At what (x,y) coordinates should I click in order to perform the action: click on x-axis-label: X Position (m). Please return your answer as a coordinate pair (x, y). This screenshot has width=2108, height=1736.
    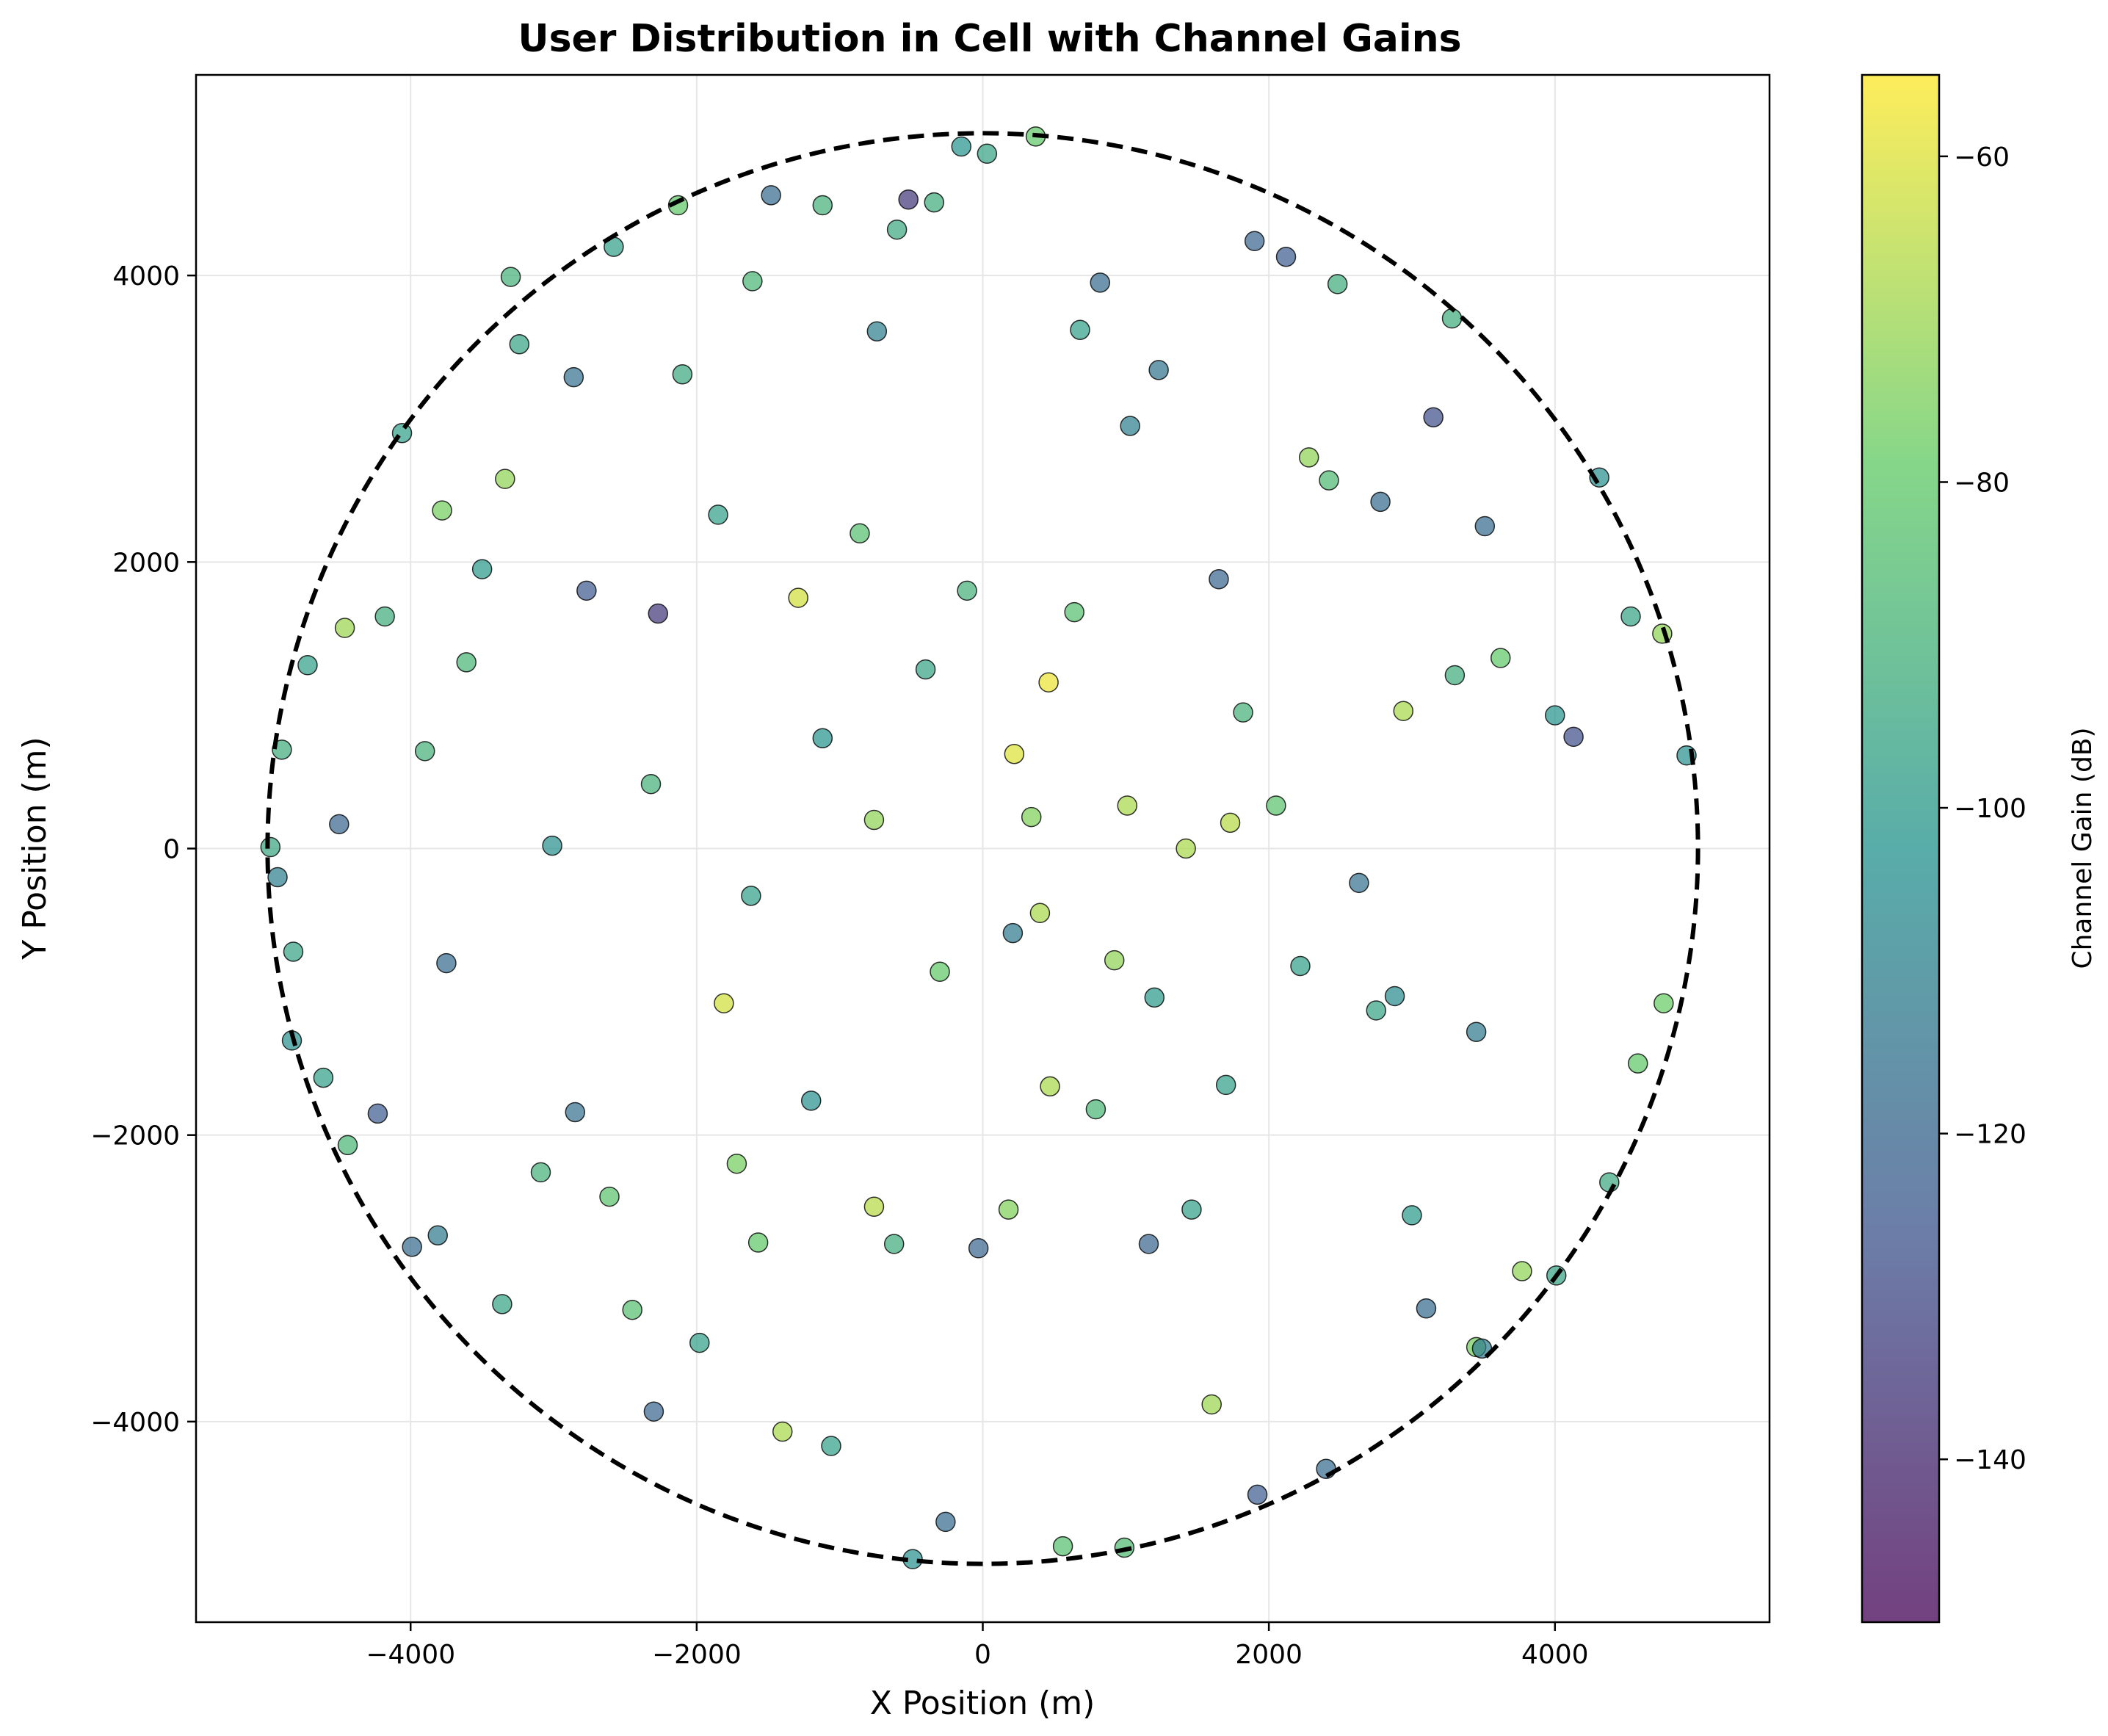
    Looking at the image, I should click on (982, 1703).